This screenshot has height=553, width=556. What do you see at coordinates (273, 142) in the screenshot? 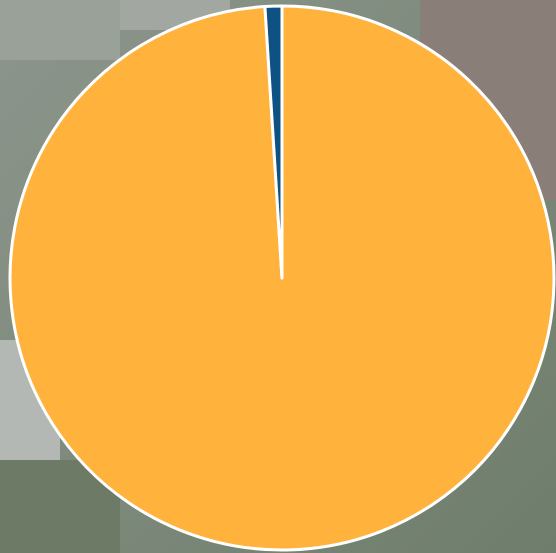
I see `pie-slice` at bounding box center [273, 142].